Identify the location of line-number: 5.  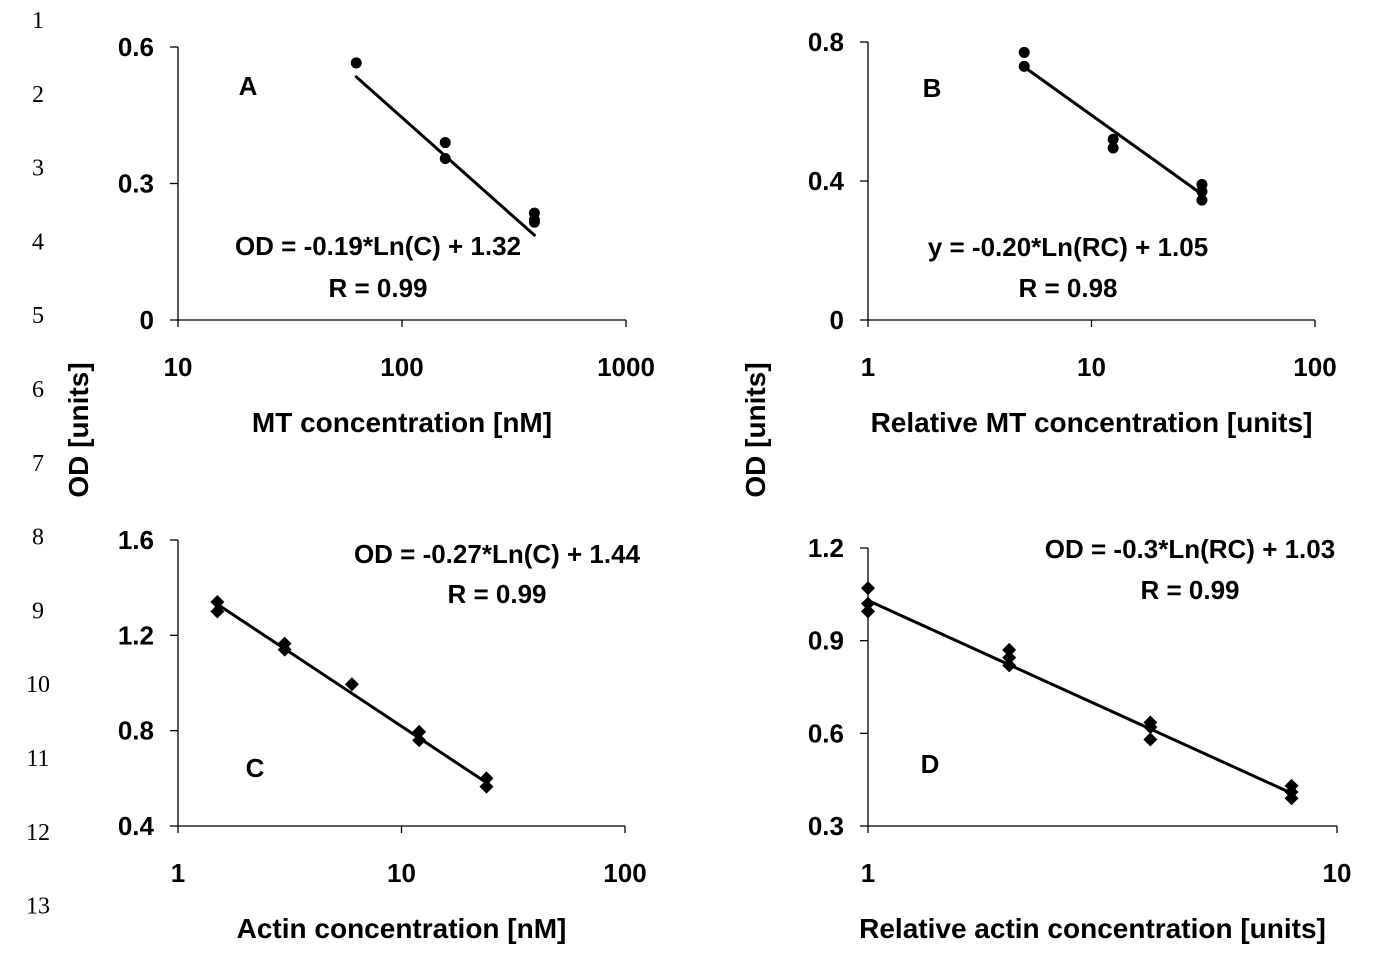
(38, 316).